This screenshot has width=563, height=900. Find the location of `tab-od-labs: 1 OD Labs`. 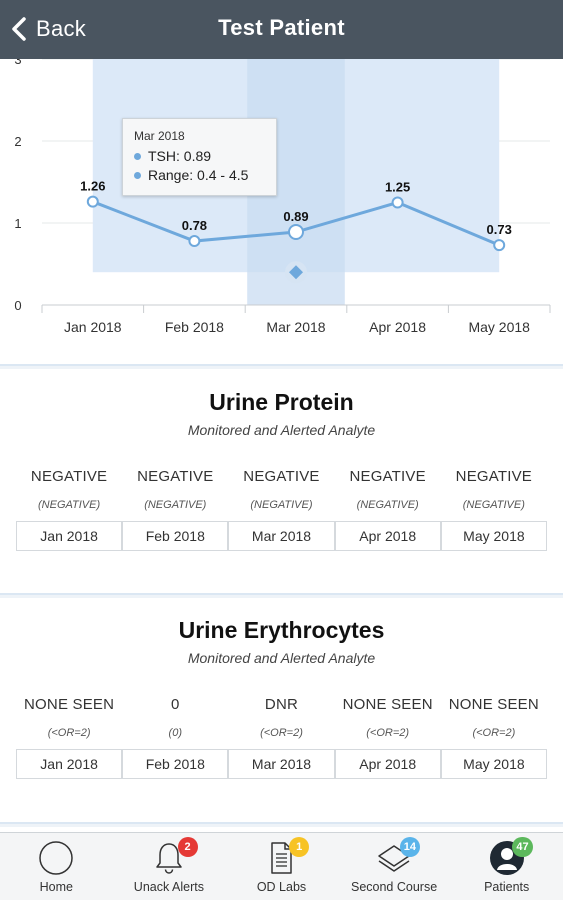

tab-od-labs: 1 OD Labs is located at coordinates (281, 866).